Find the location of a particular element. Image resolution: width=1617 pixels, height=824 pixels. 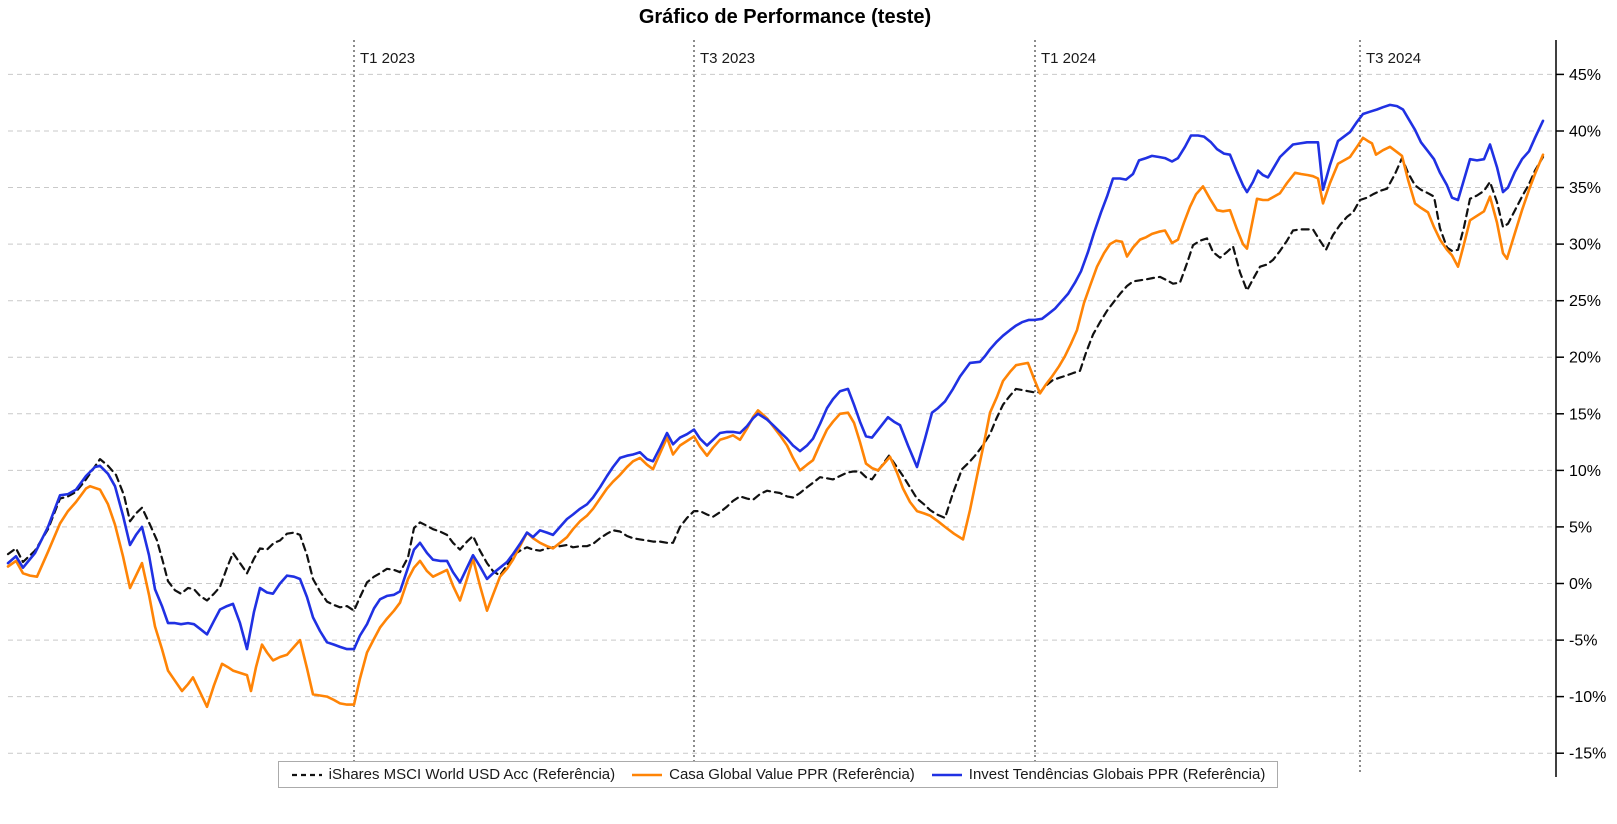

legend-label: Casa Global Value PPR (Referência) is located at coordinates (792, 774).